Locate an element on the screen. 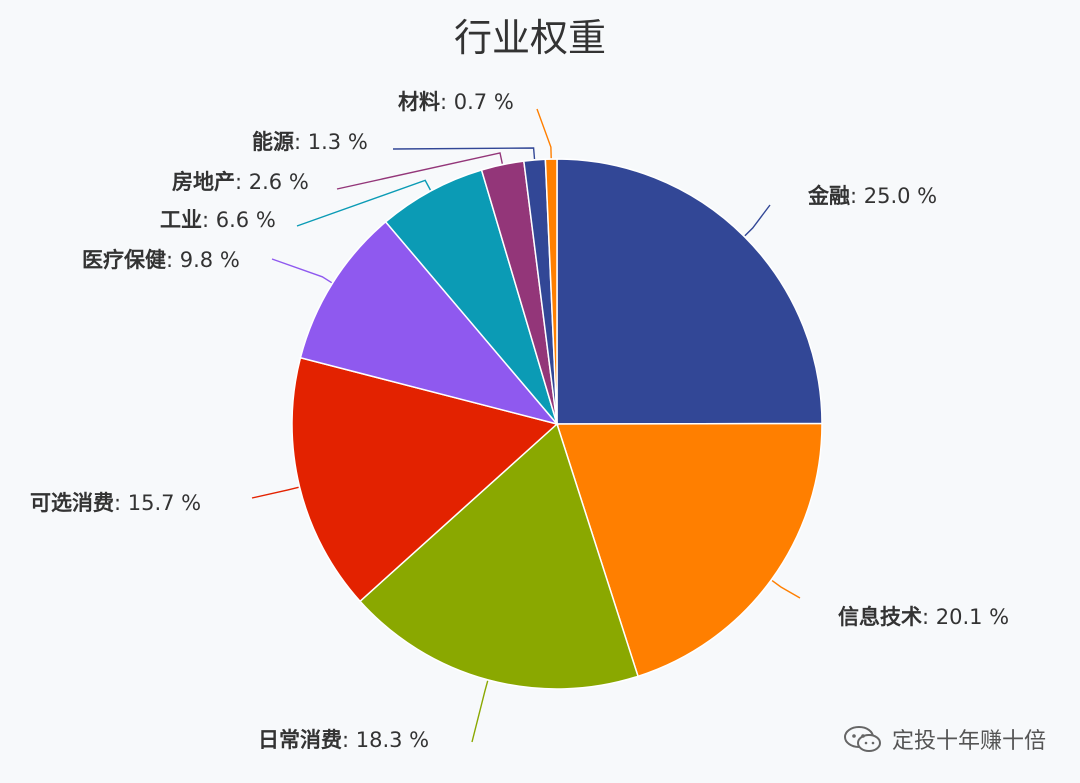 The height and width of the screenshot is (783, 1080). slice-label: 房地产: 2.6 % is located at coordinates (240, 182).